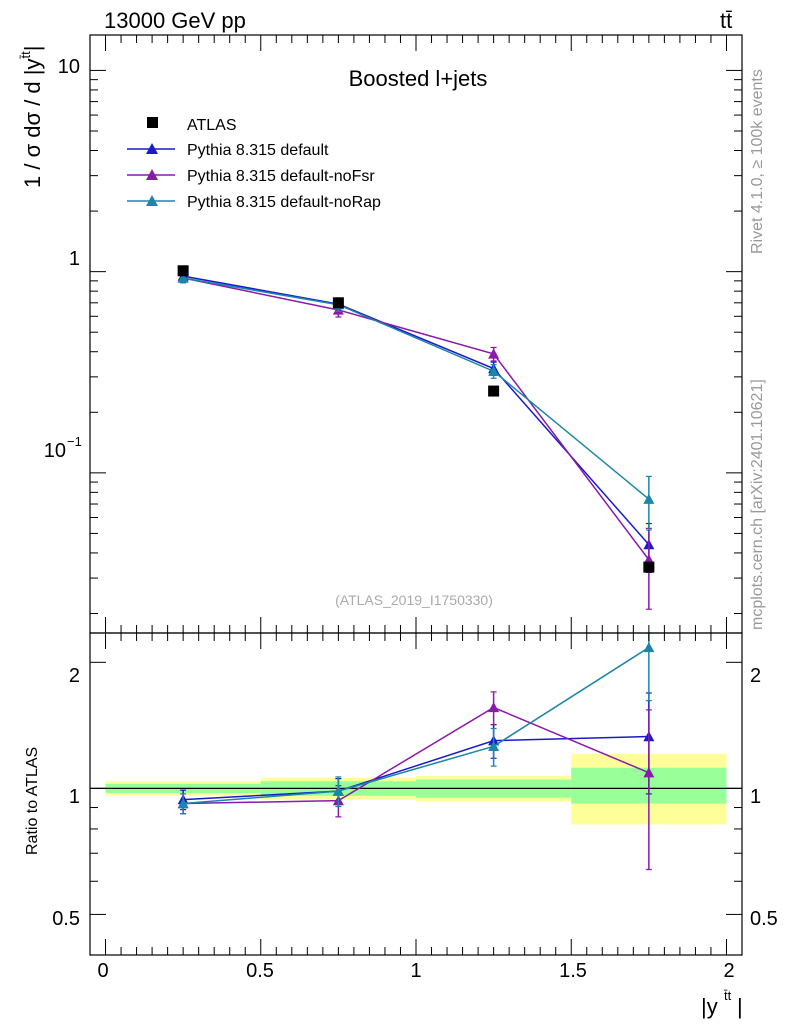 This screenshot has height=1024, width=786. I want to click on ratio-ytick-label-1: 1, so click(74, 797).